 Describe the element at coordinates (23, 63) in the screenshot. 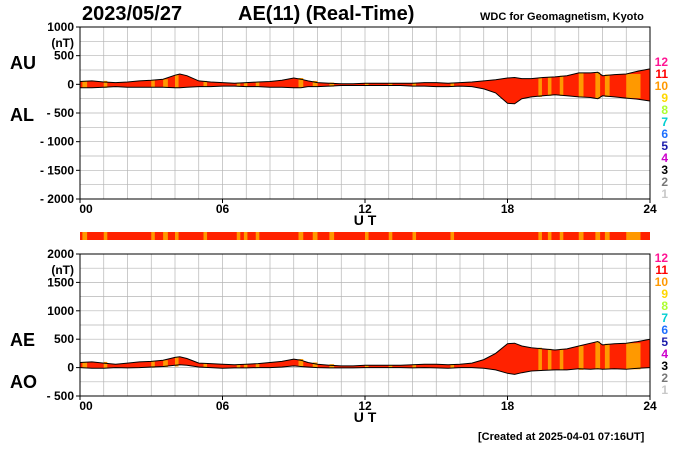

I see `side-label-upper: AU` at that location.